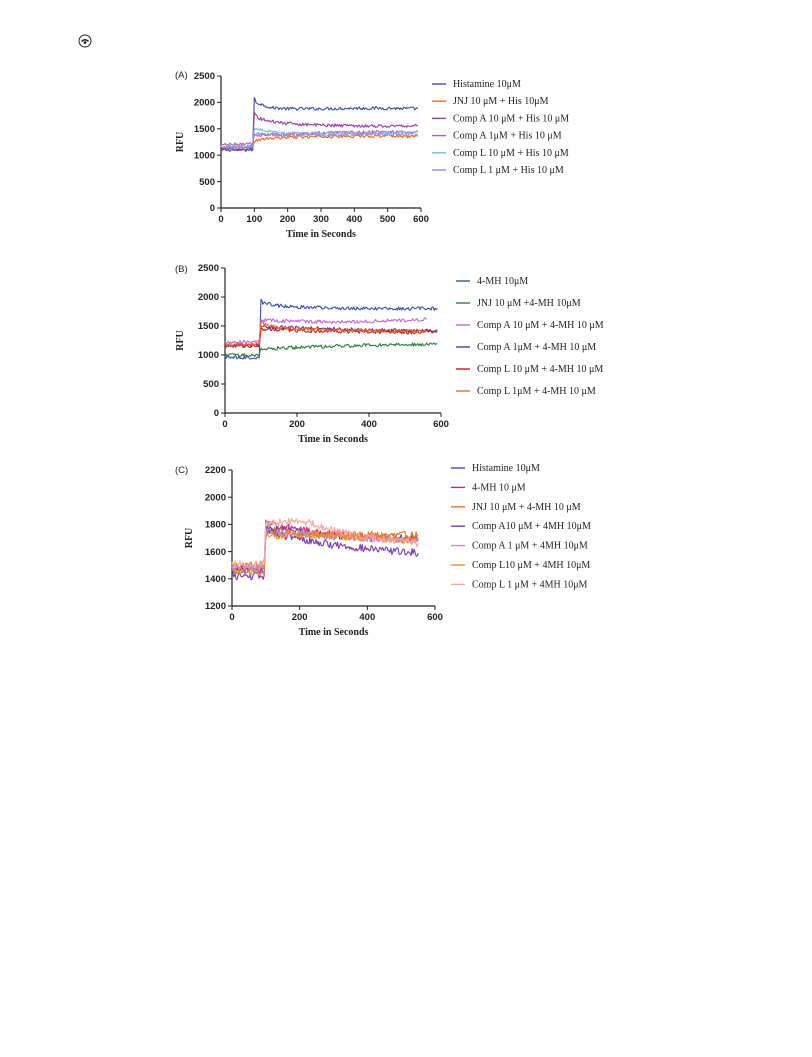  Describe the element at coordinates (507, 136) in the screenshot. I see `legend-entry: Comp A 1μM + His 10 μM` at that location.